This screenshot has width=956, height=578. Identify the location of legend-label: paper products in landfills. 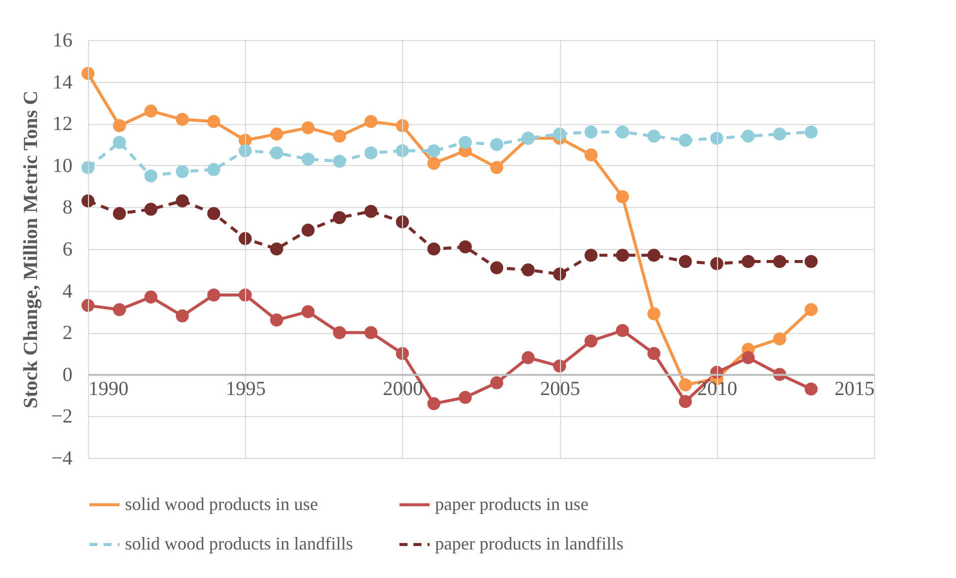
(529, 544).